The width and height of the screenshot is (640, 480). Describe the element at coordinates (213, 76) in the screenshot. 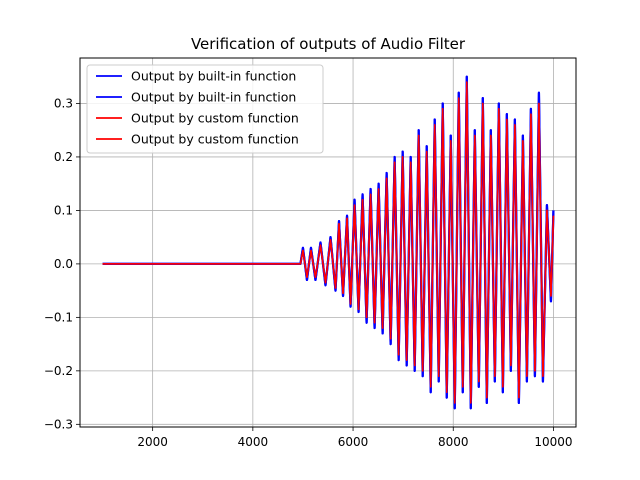

I see `legend-label-1: Output by built-in function` at that location.